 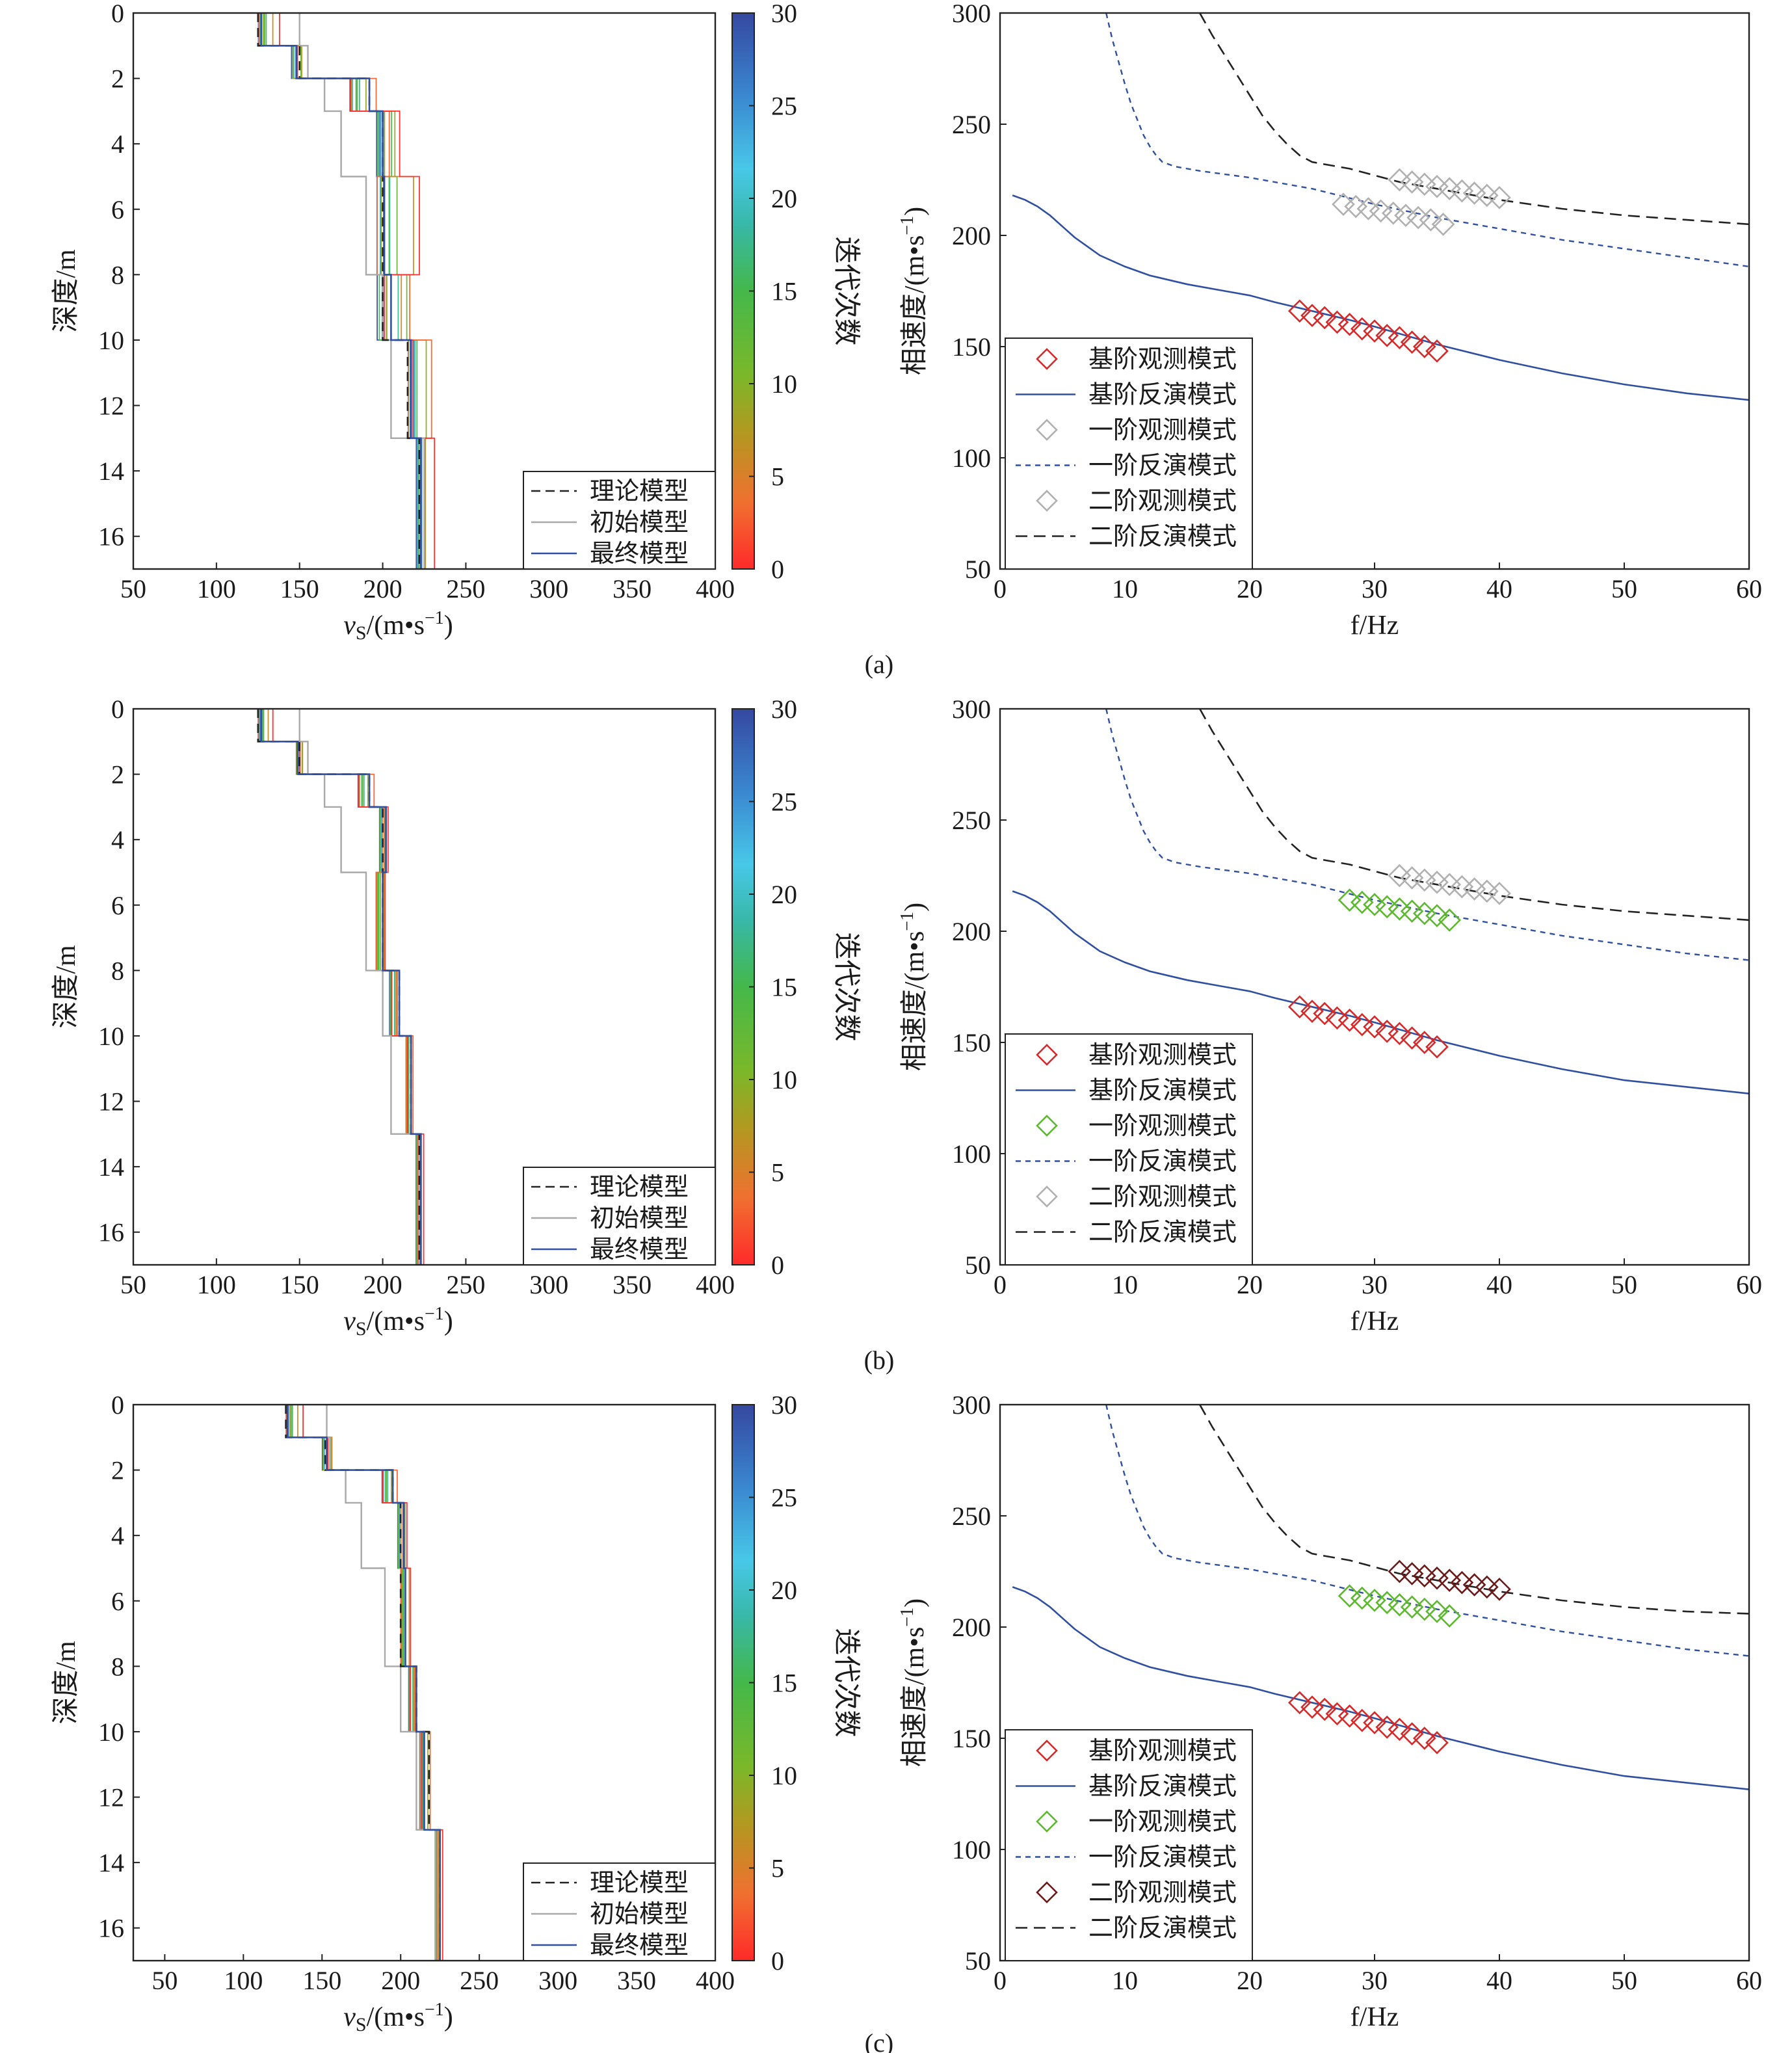 I want to click on x-tick-label: 350, so click(x=632, y=588).